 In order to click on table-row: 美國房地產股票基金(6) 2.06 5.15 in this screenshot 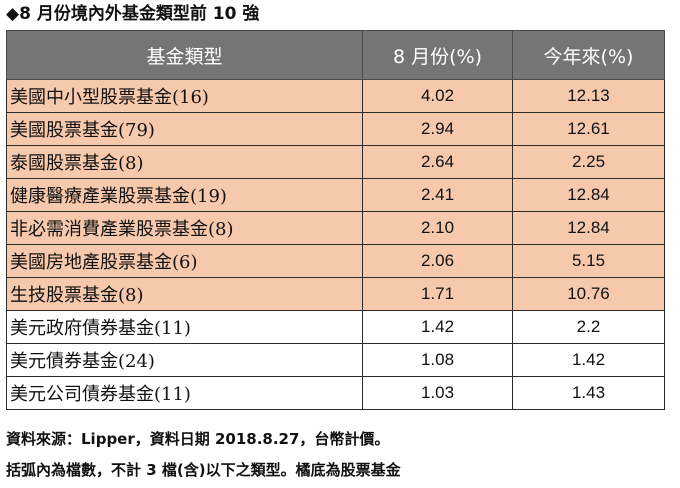, I will do `click(335, 261)`.